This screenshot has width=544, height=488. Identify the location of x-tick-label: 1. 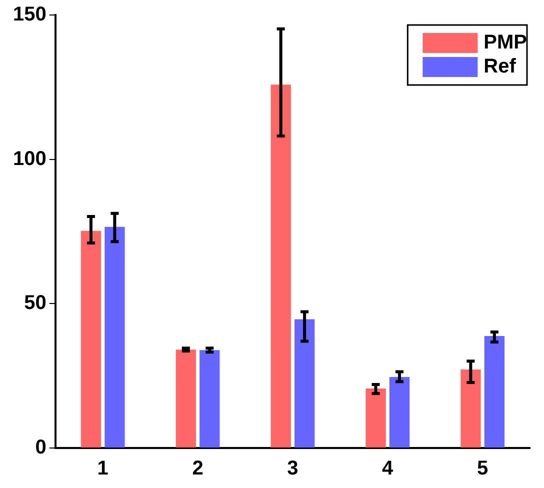
(102, 469).